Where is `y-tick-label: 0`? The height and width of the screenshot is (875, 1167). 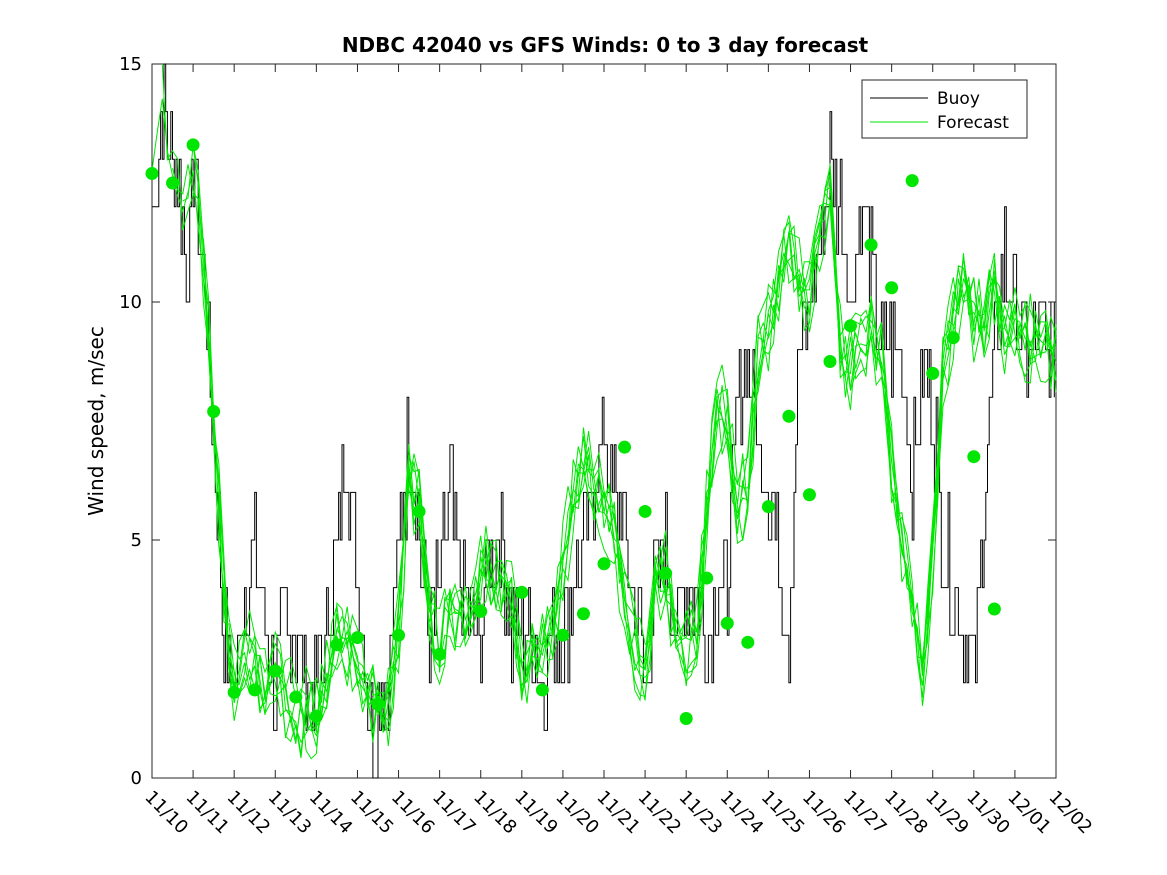
y-tick-label: 0 is located at coordinates (136, 778).